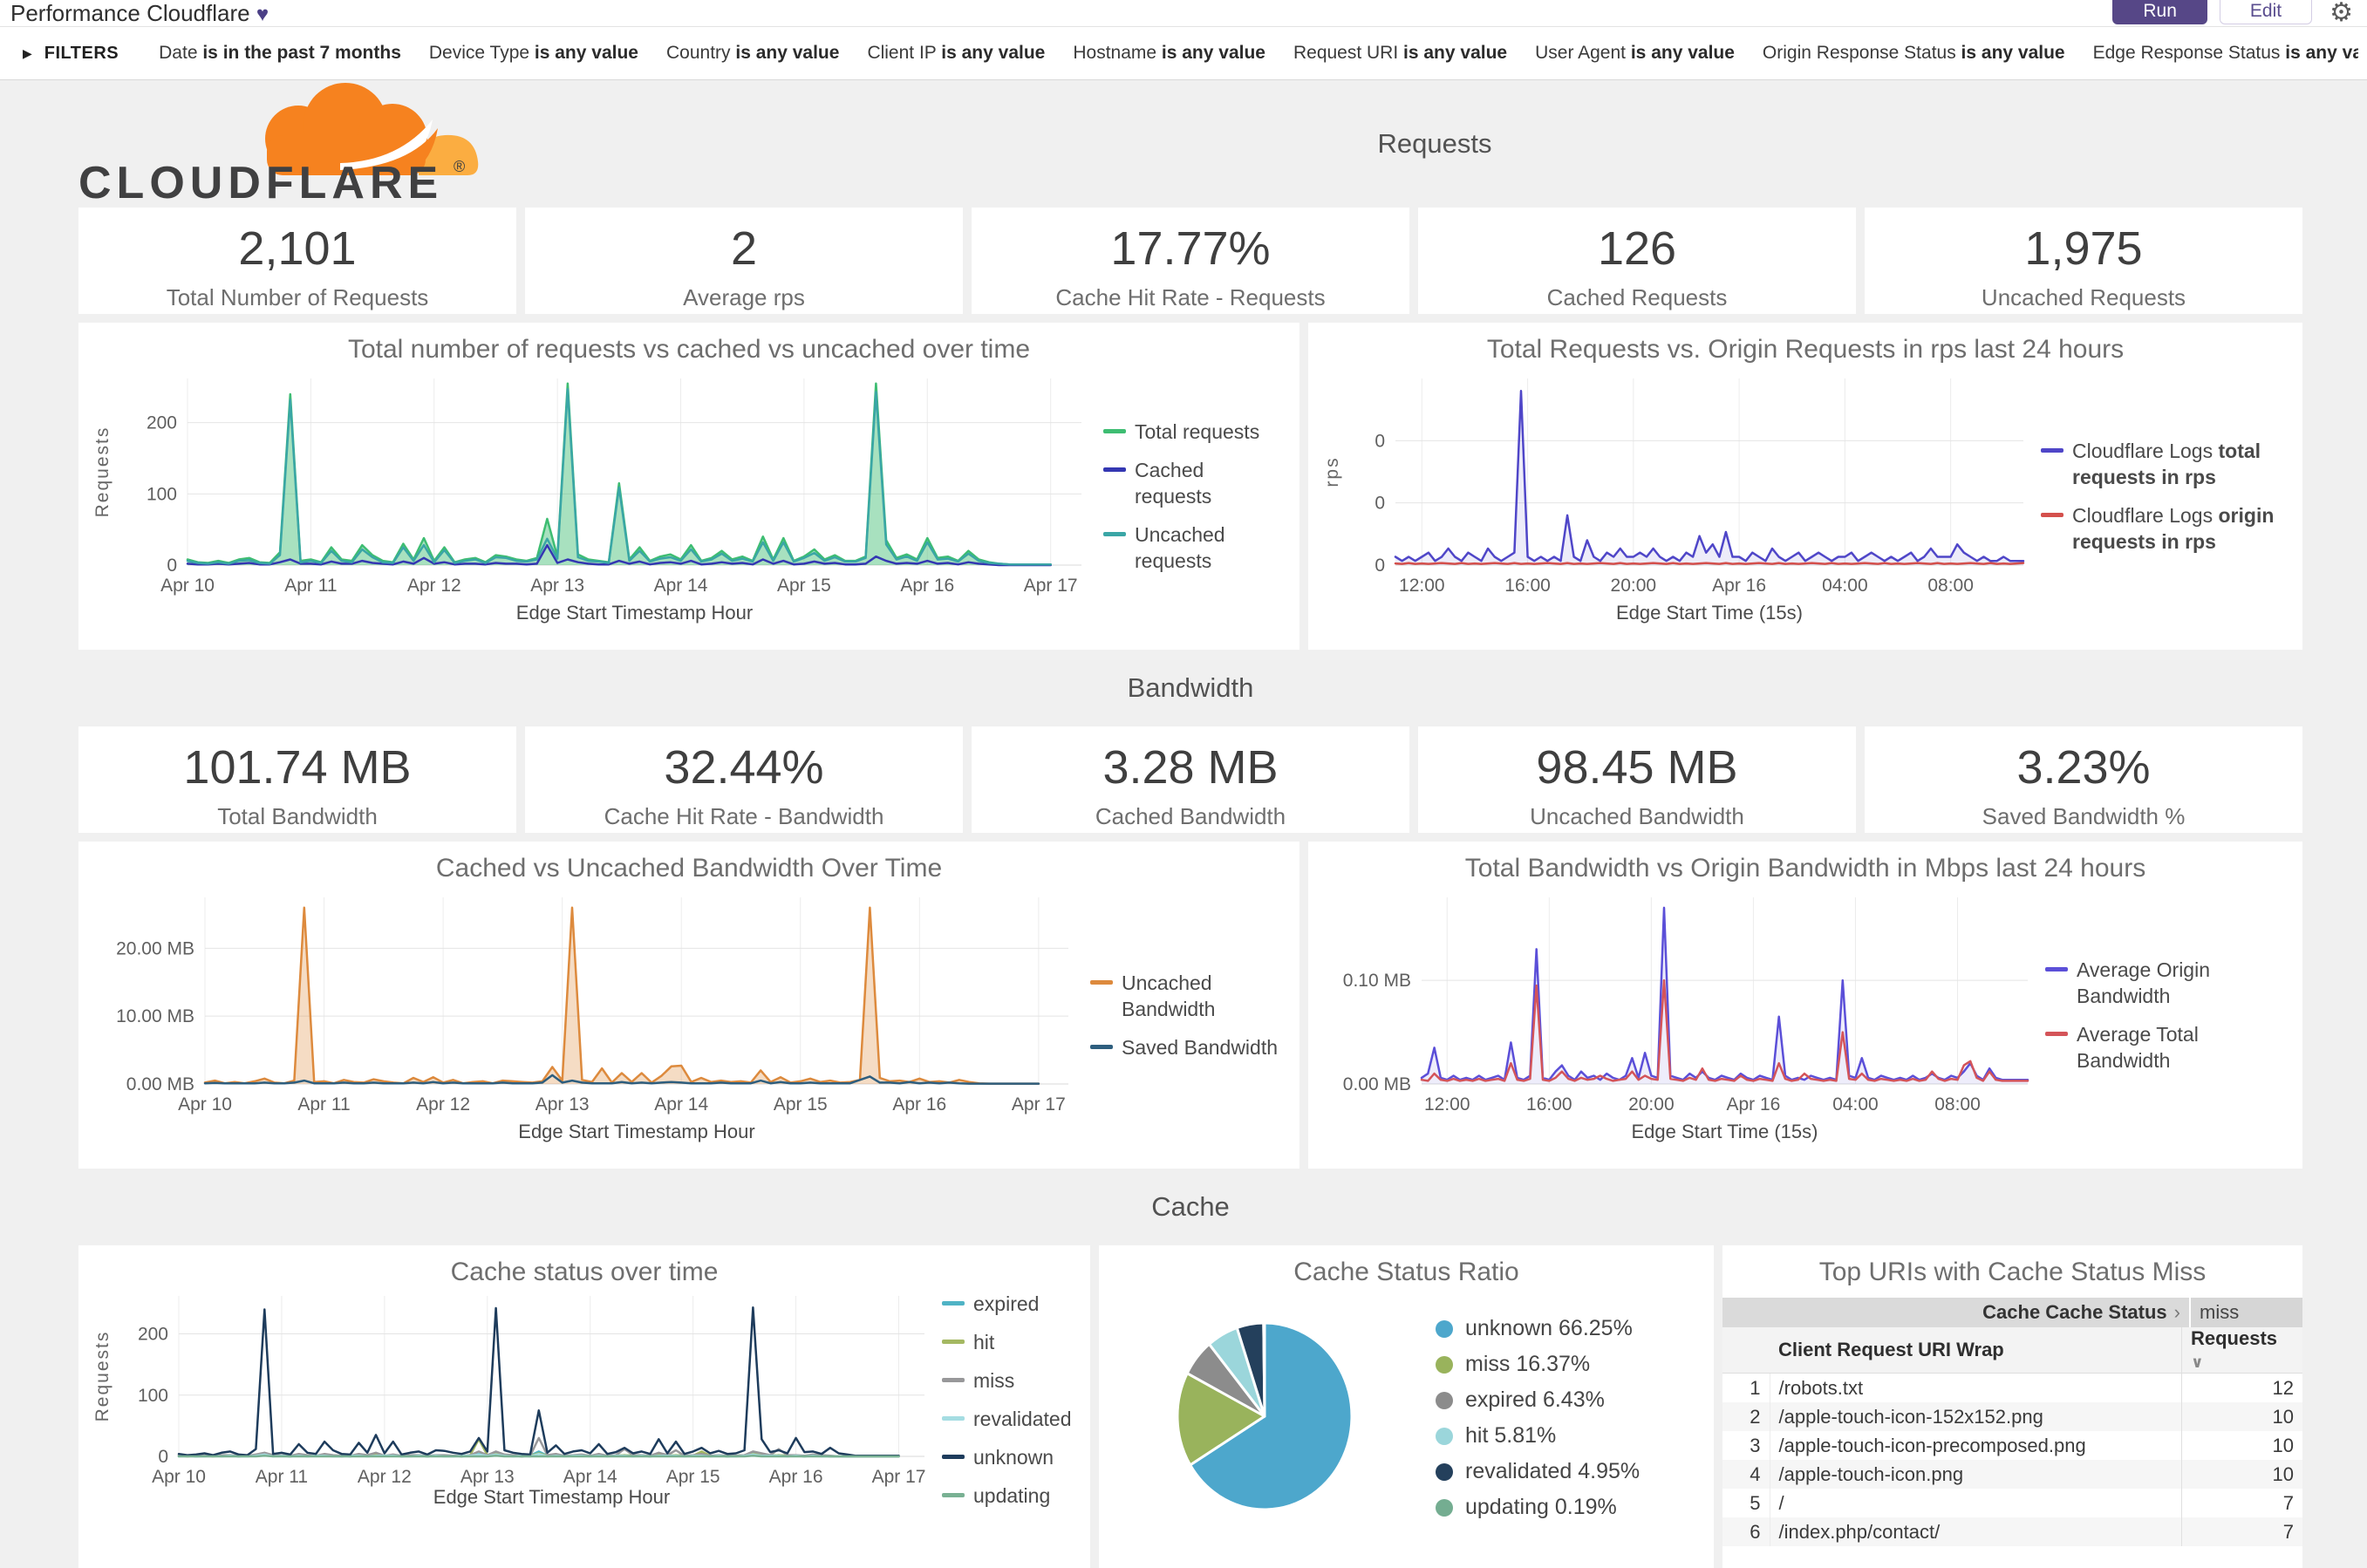  I want to click on svg-text: Apr 17, so click(1051, 586).